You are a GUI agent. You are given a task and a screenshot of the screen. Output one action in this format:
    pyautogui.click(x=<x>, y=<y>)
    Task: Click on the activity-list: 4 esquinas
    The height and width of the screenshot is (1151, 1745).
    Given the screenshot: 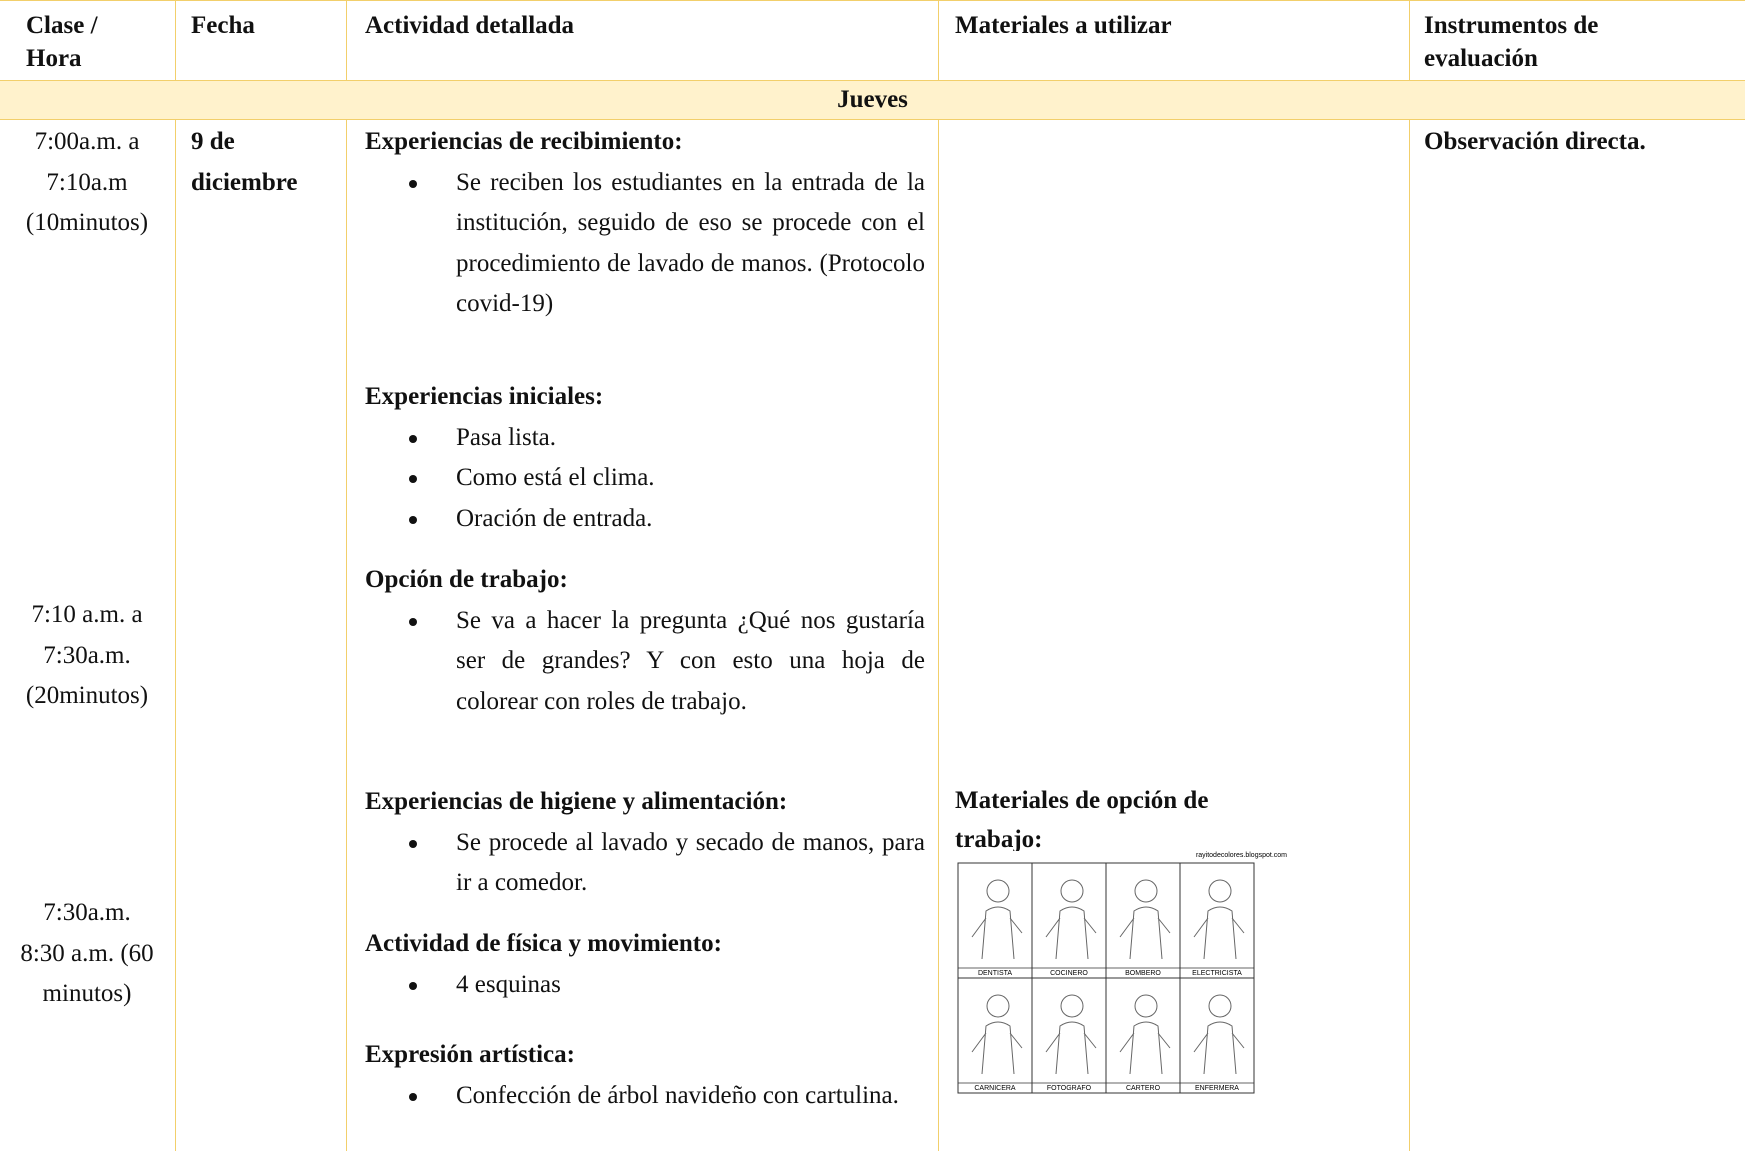 What is the action you would take?
    pyautogui.click(x=645, y=985)
    